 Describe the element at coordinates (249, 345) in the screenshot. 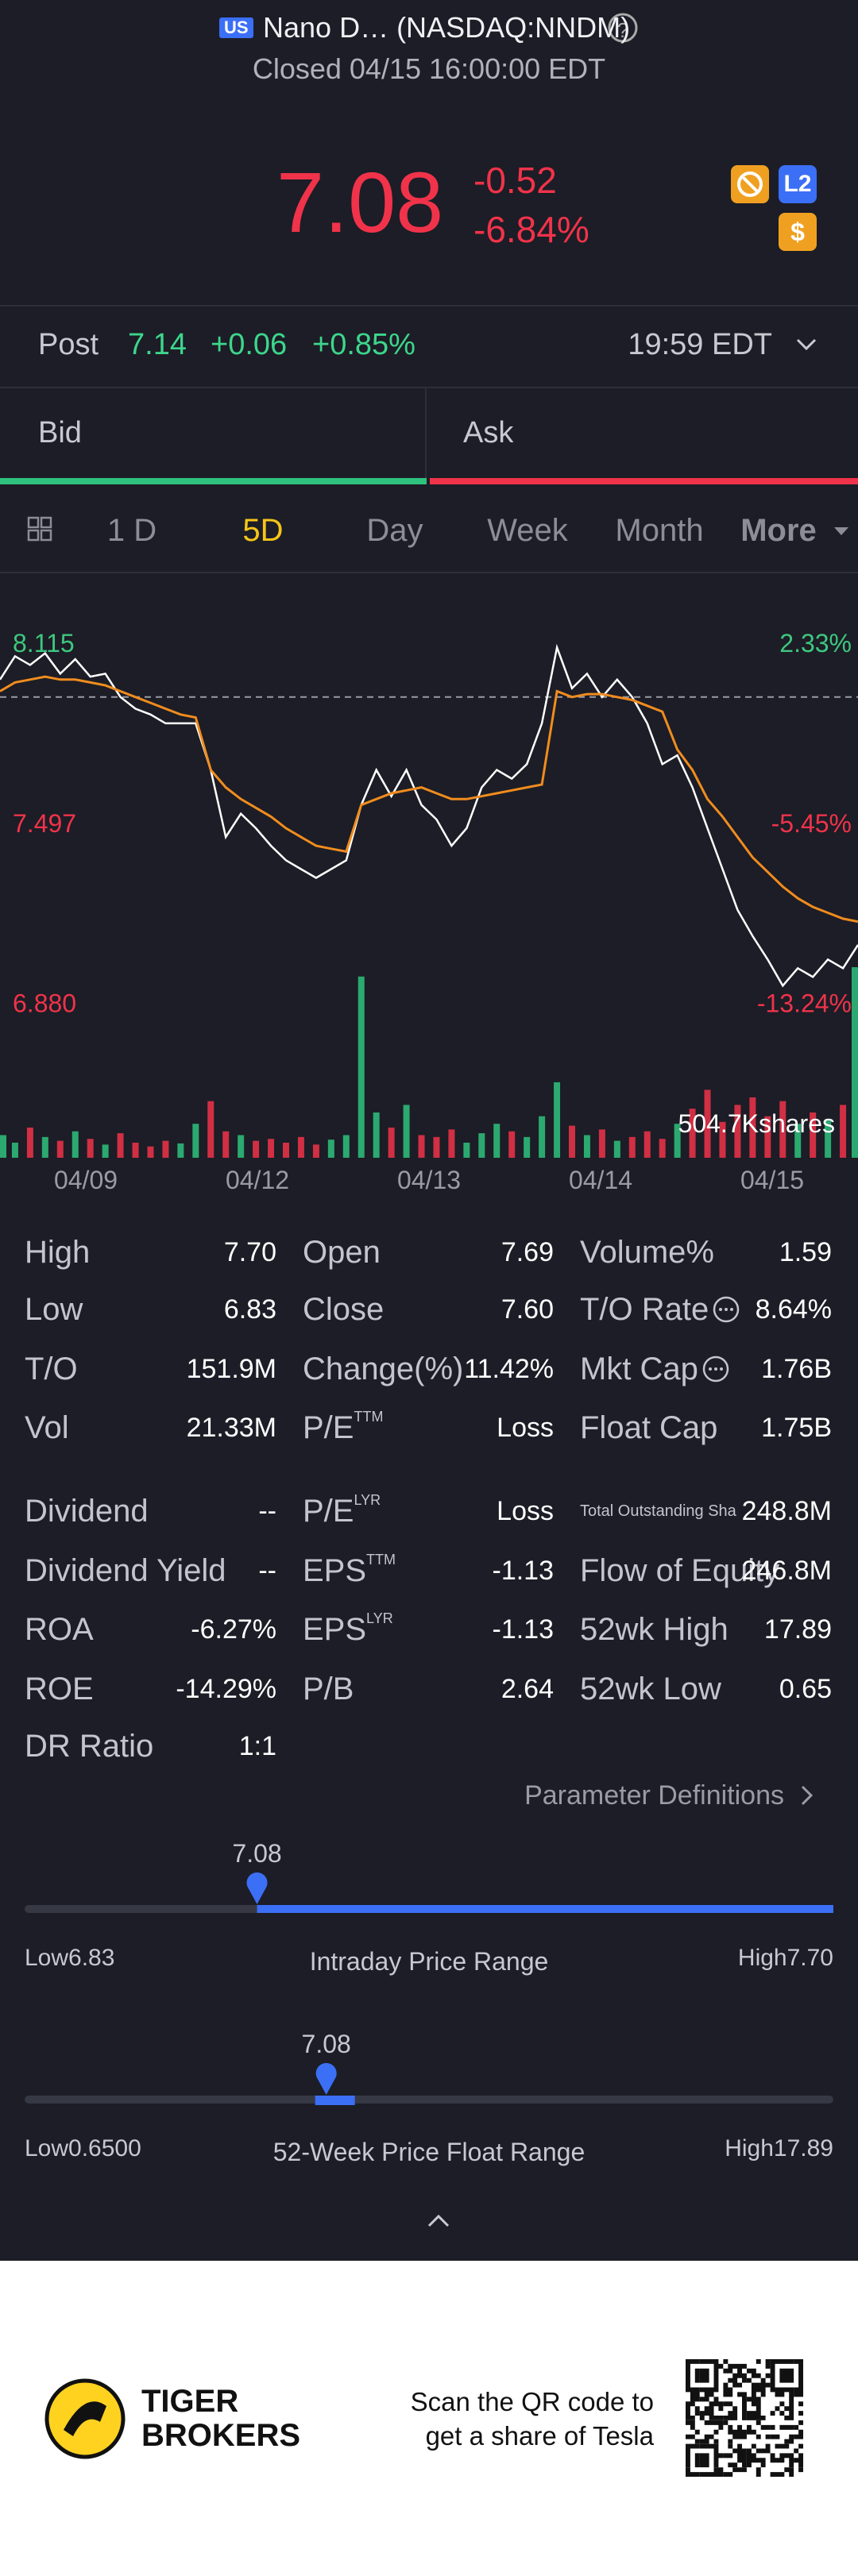

I see `post-change: +0.06` at that location.